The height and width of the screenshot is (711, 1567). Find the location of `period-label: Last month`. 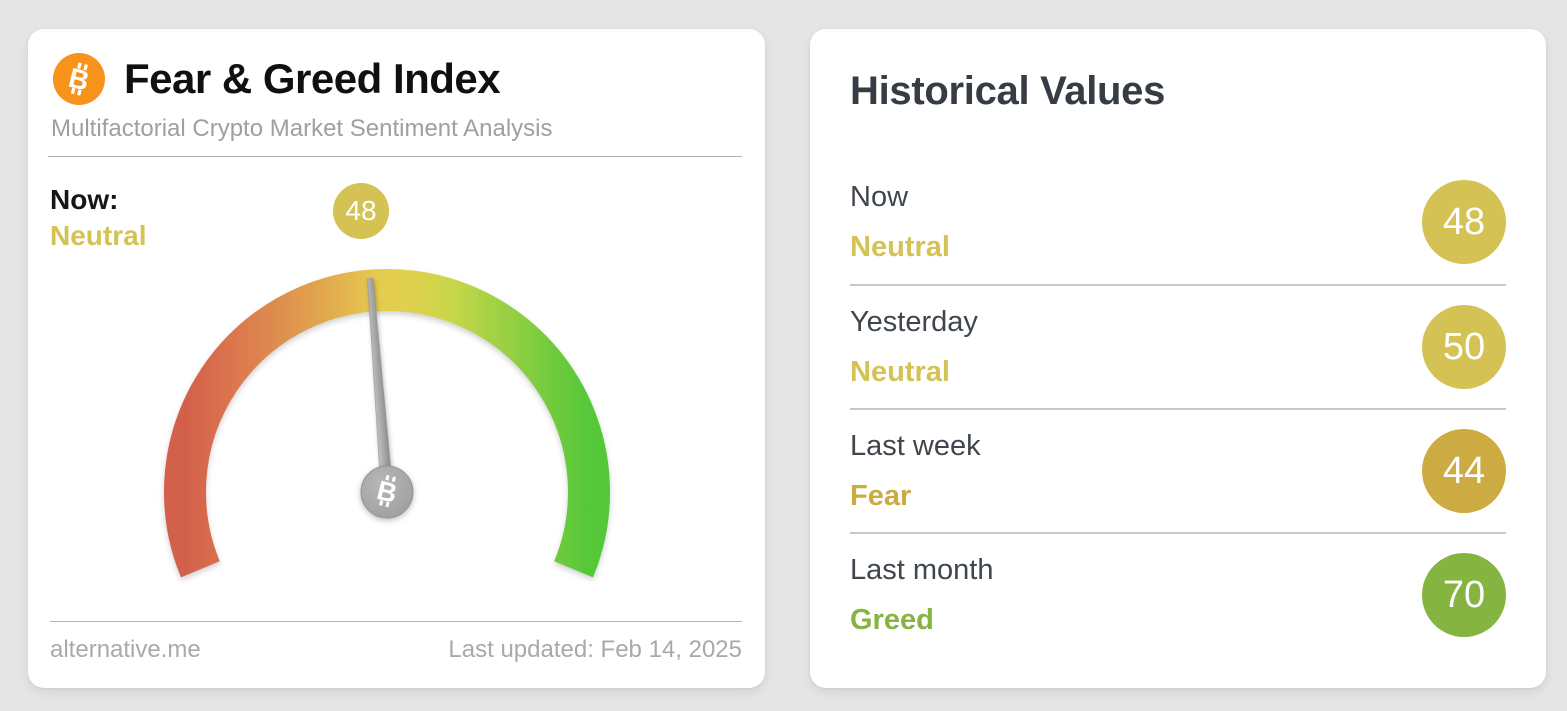

period-label: Last month is located at coordinates (922, 570).